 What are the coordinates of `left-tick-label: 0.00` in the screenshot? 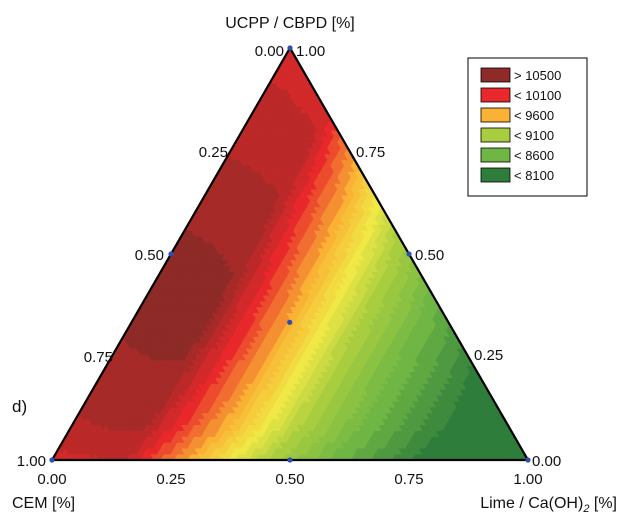 It's located at (269, 51).